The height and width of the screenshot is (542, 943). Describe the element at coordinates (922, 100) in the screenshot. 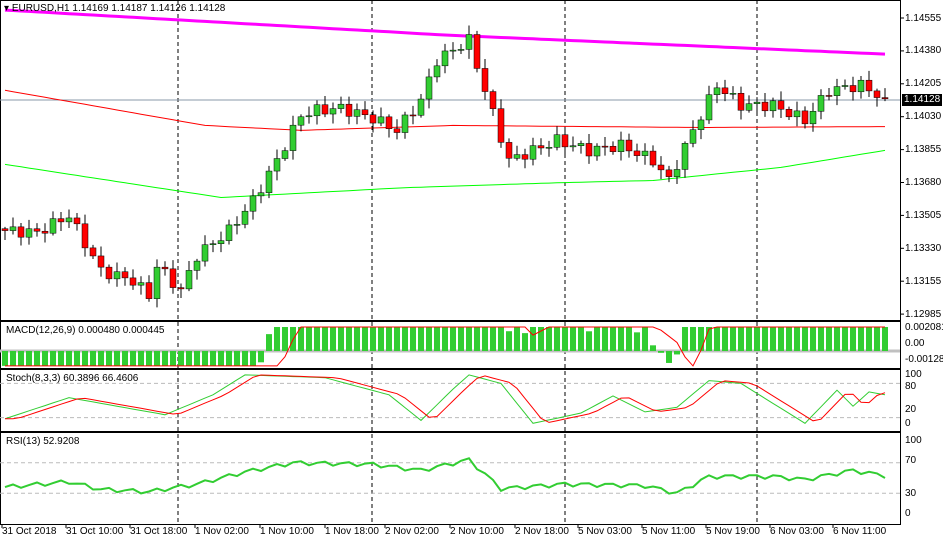

I see `current-price-tag: 1.14128` at that location.